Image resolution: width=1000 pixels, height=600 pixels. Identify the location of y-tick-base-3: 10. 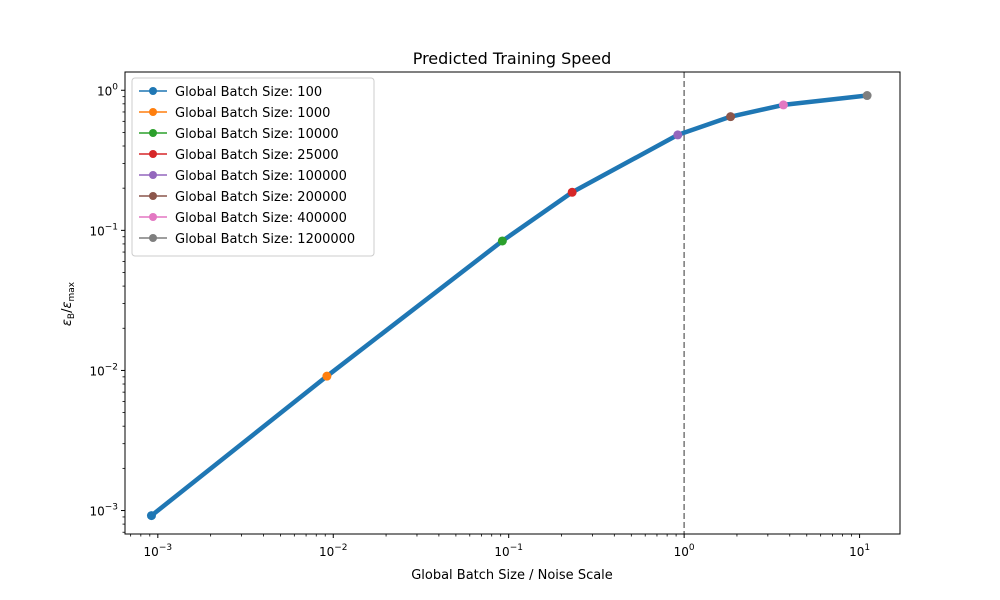
(96, 231).